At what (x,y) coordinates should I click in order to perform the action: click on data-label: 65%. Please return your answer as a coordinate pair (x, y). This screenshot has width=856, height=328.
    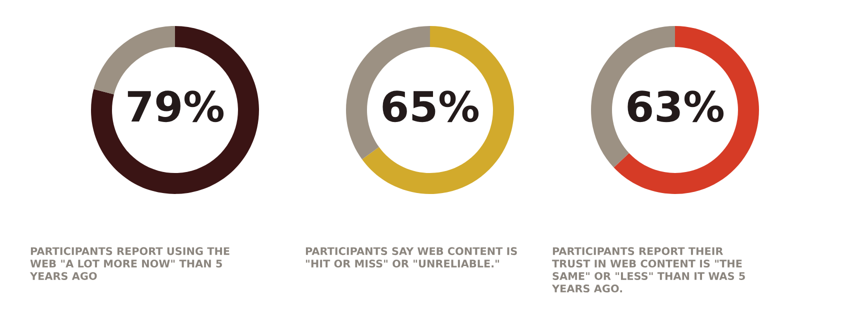
    Looking at the image, I should click on (430, 106).